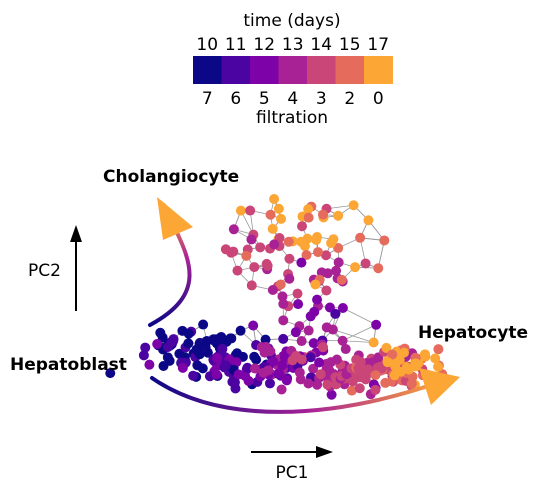 This screenshot has height=487, width=550. I want to click on pc1-axis: PC1, so click(292, 464).